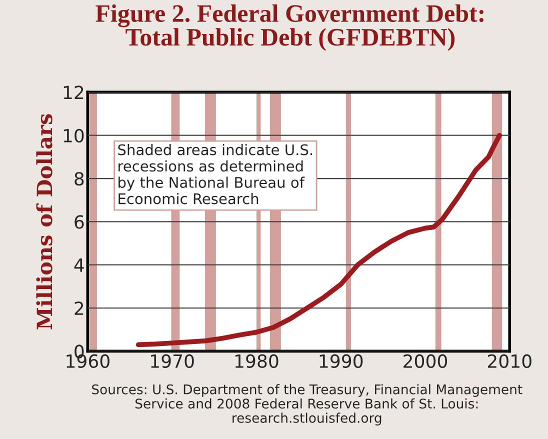 The width and height of the screenshot is (548, 439). Describe the element at coordinates (307, 405) in the screenshot. I see `source-note: Sources: U.S. Department of the Treasury, Financial Management Service and 2008 Federal Reserve Bank of St. Louis: research.stlouisfed.org` at that location.